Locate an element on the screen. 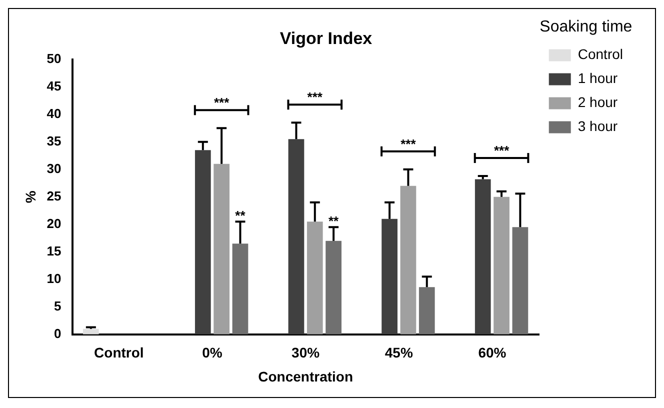 The image size is (664, 408). y-tick-label: 30 is located at coordinates (54, 168).